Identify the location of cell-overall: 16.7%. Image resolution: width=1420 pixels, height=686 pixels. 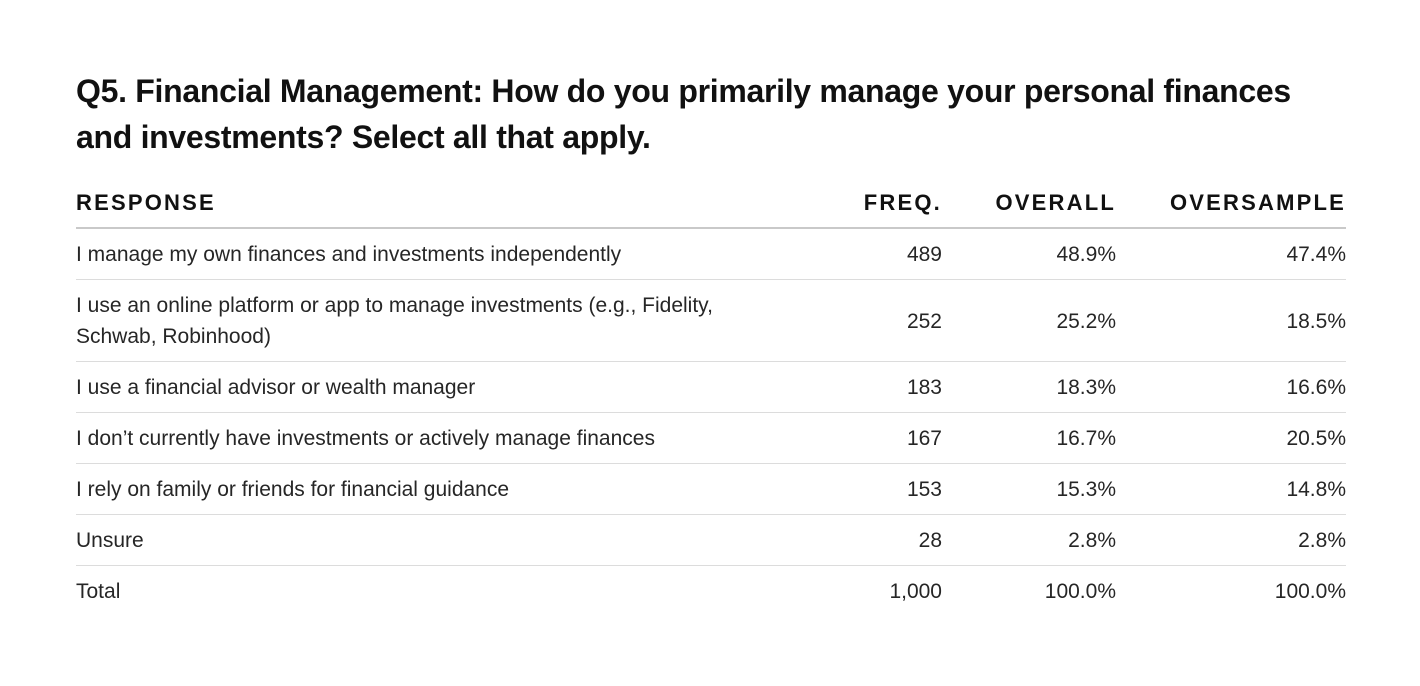
(1029, 438).